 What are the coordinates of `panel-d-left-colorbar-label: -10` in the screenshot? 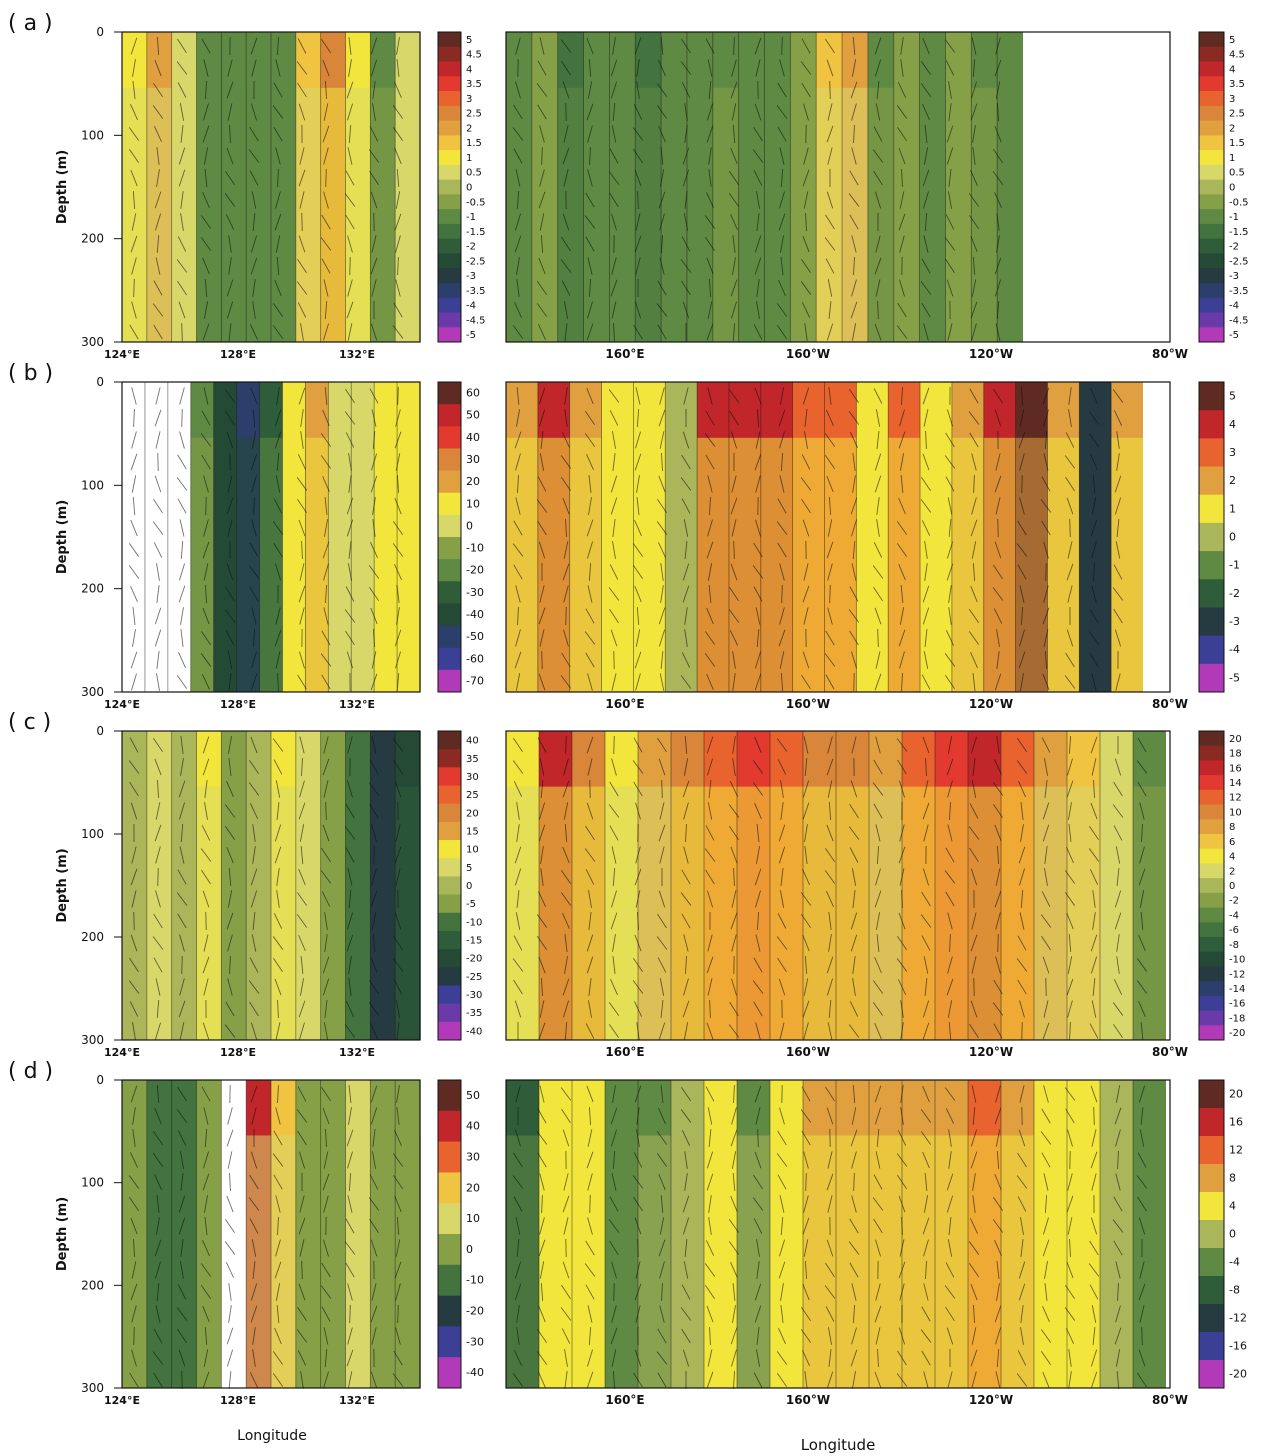 It's located at (475, 1280).